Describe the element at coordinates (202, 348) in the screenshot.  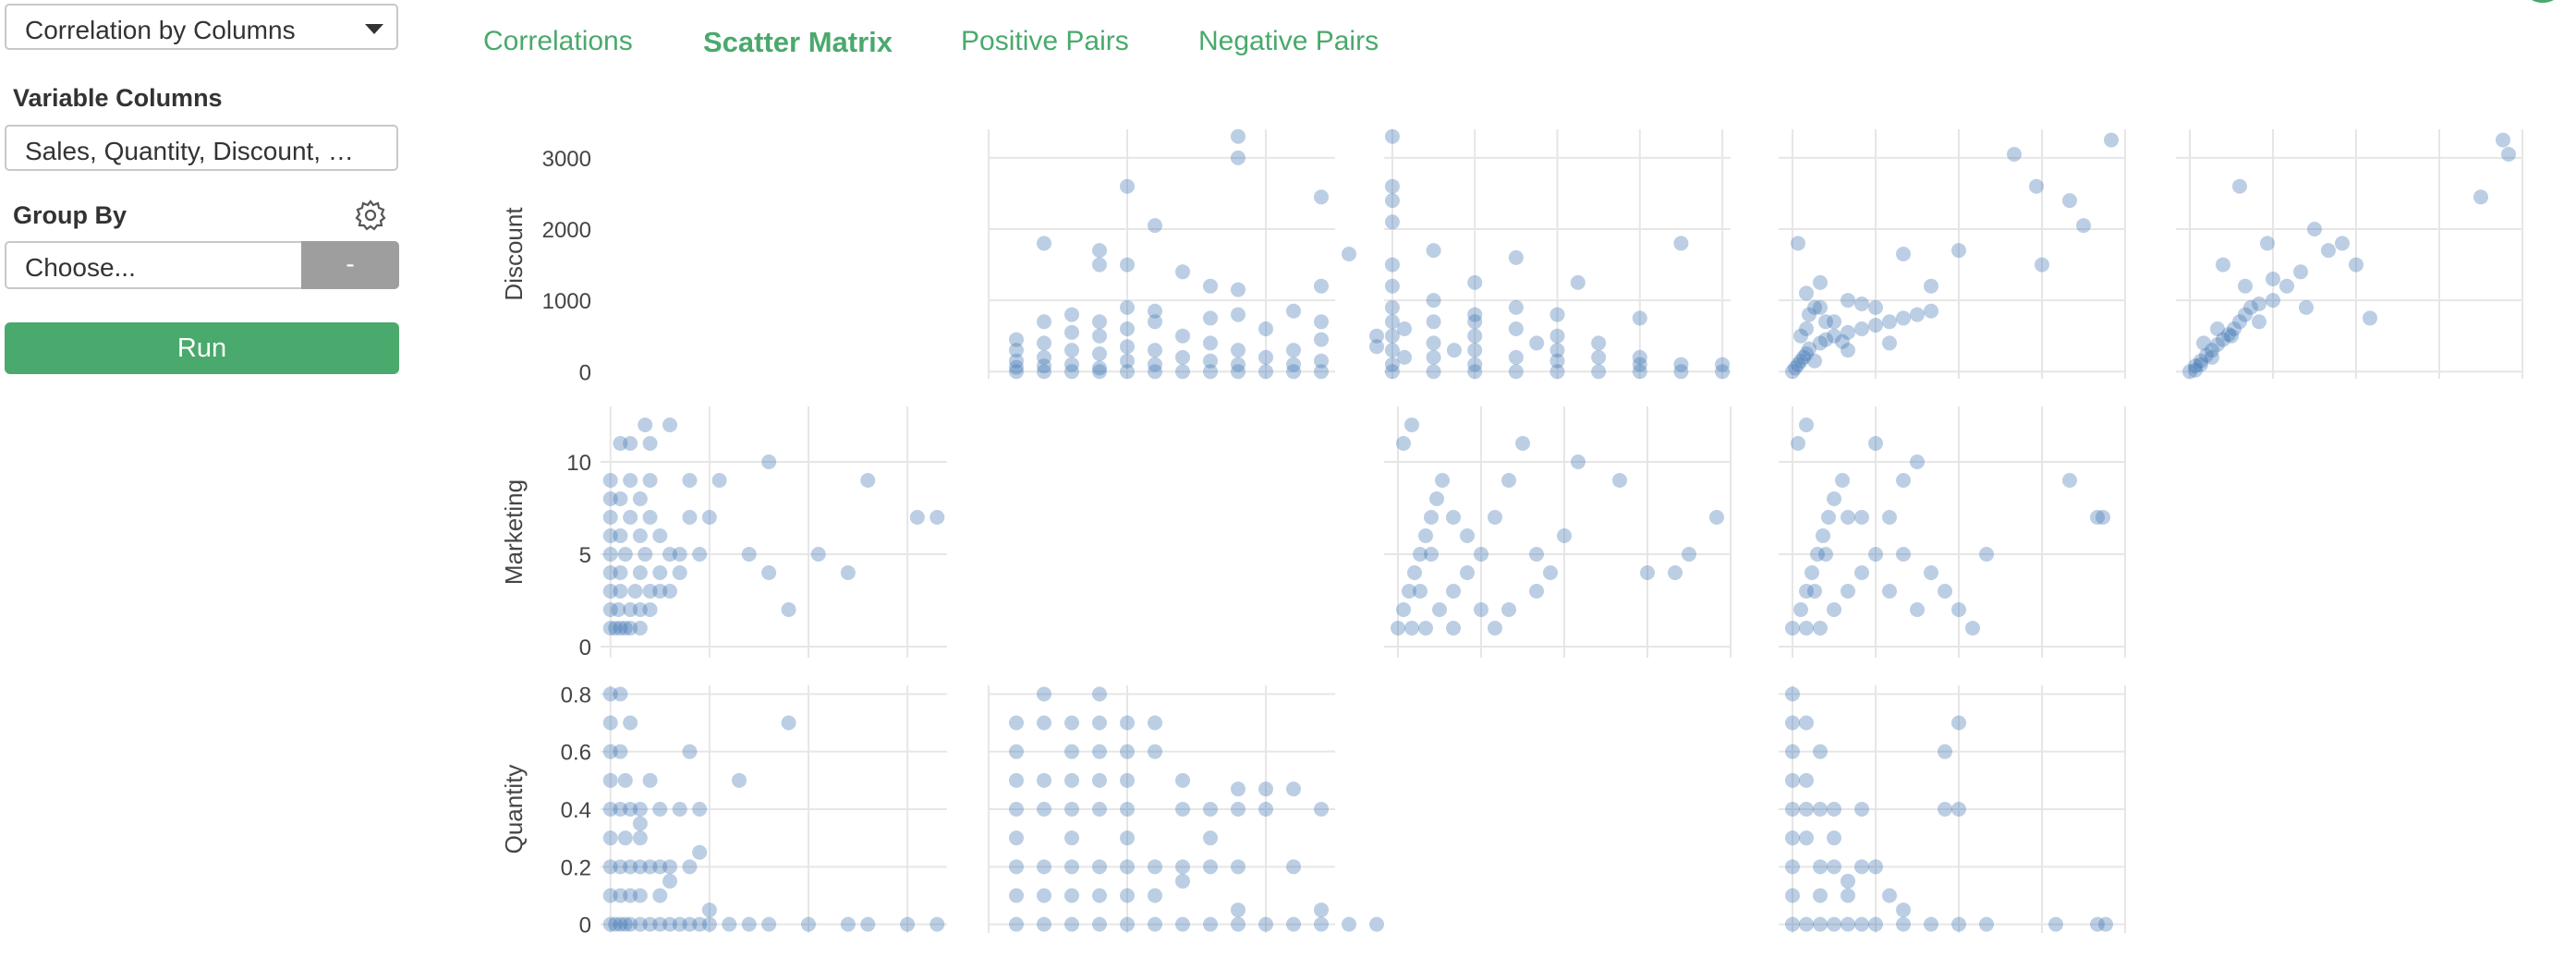
I see `run-button: Run` at that location.